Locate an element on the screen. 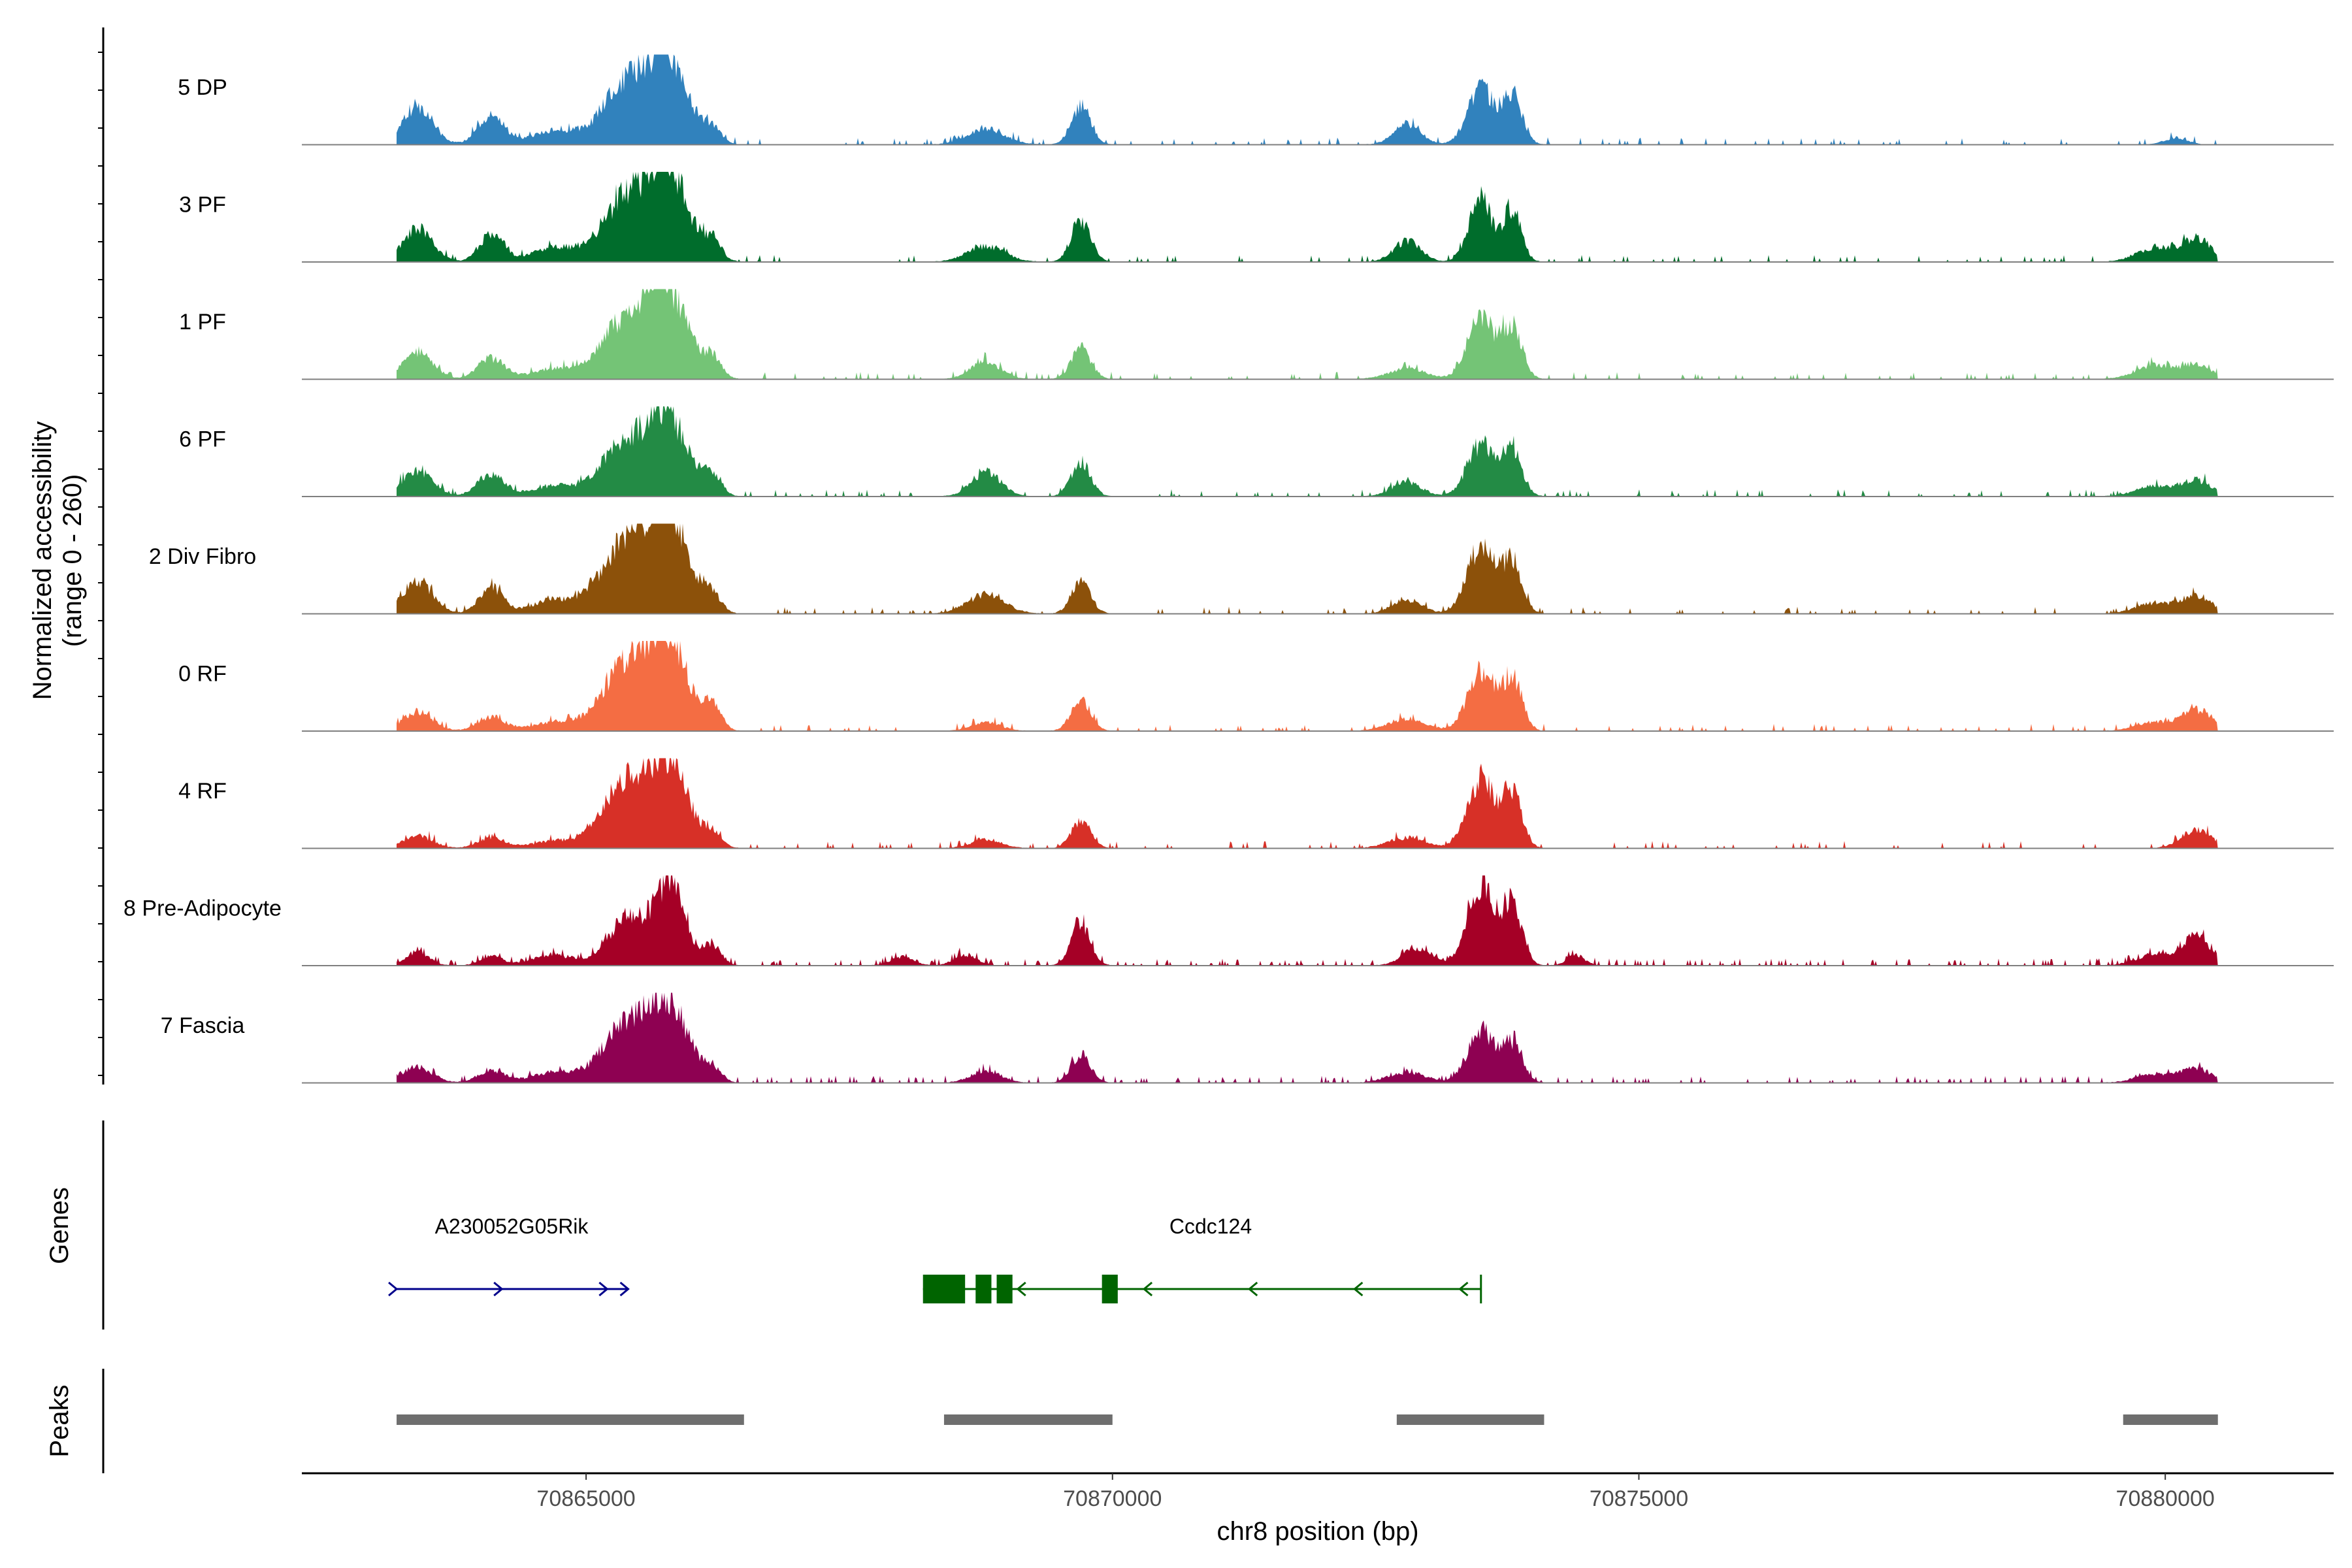 The width and height of the screenshot is (2352, 1568). x-axis-title: chr8 position (bp) is located at coordinates (1317, 1531).